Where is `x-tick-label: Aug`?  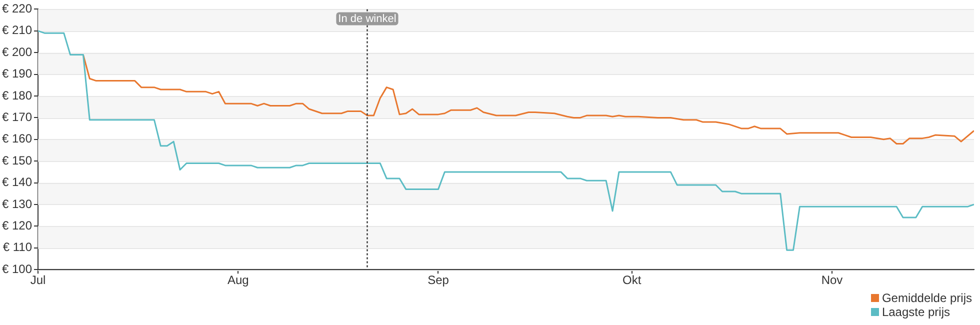 x-tick-label: Aug is located at coordinates (238, 280).